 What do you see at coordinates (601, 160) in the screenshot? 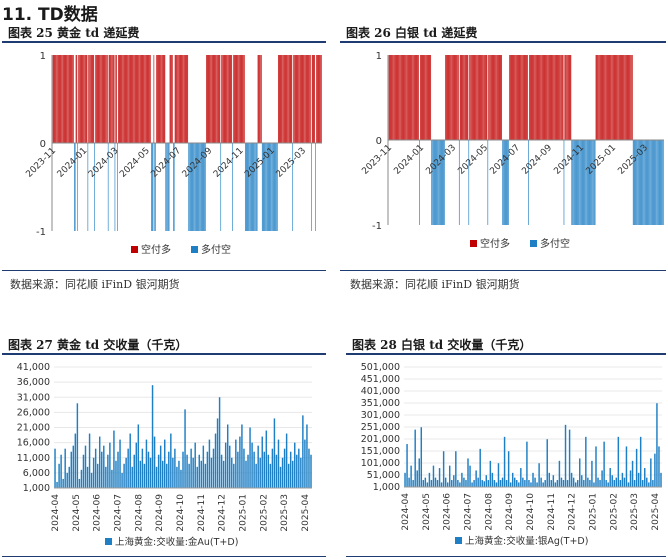
I see `x-tick-label: 2025-01` at bounding box center [601, 160].